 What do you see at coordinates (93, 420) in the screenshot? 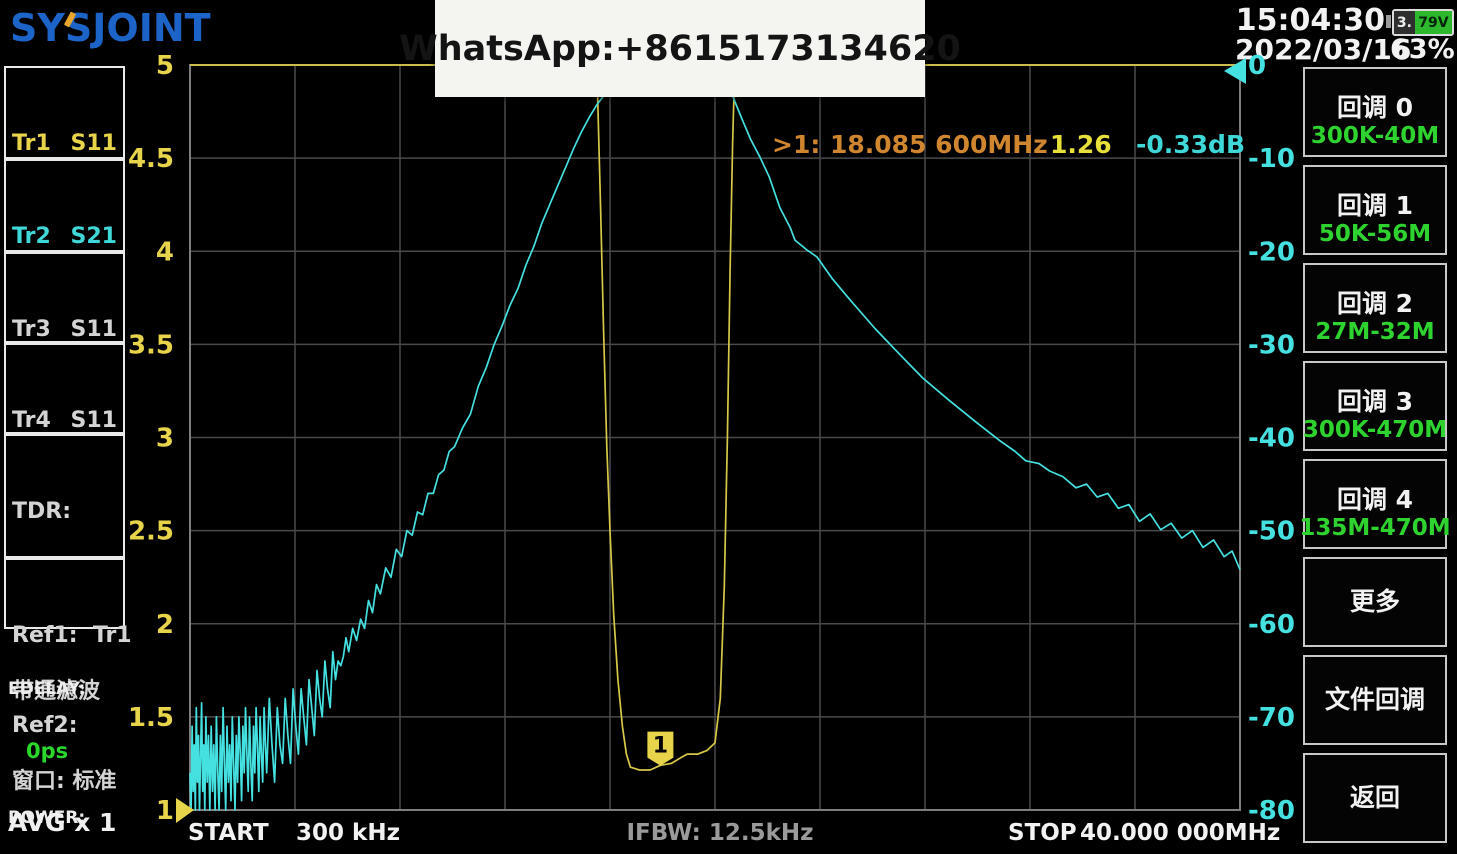
I see `trace4-param: S11` at bounding box center [93, 420].